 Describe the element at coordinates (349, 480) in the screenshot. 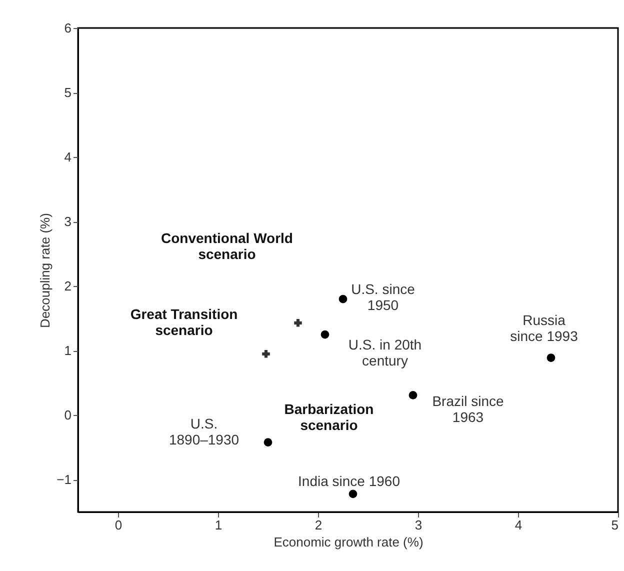

I see `annotation: India since 1960` at that location.